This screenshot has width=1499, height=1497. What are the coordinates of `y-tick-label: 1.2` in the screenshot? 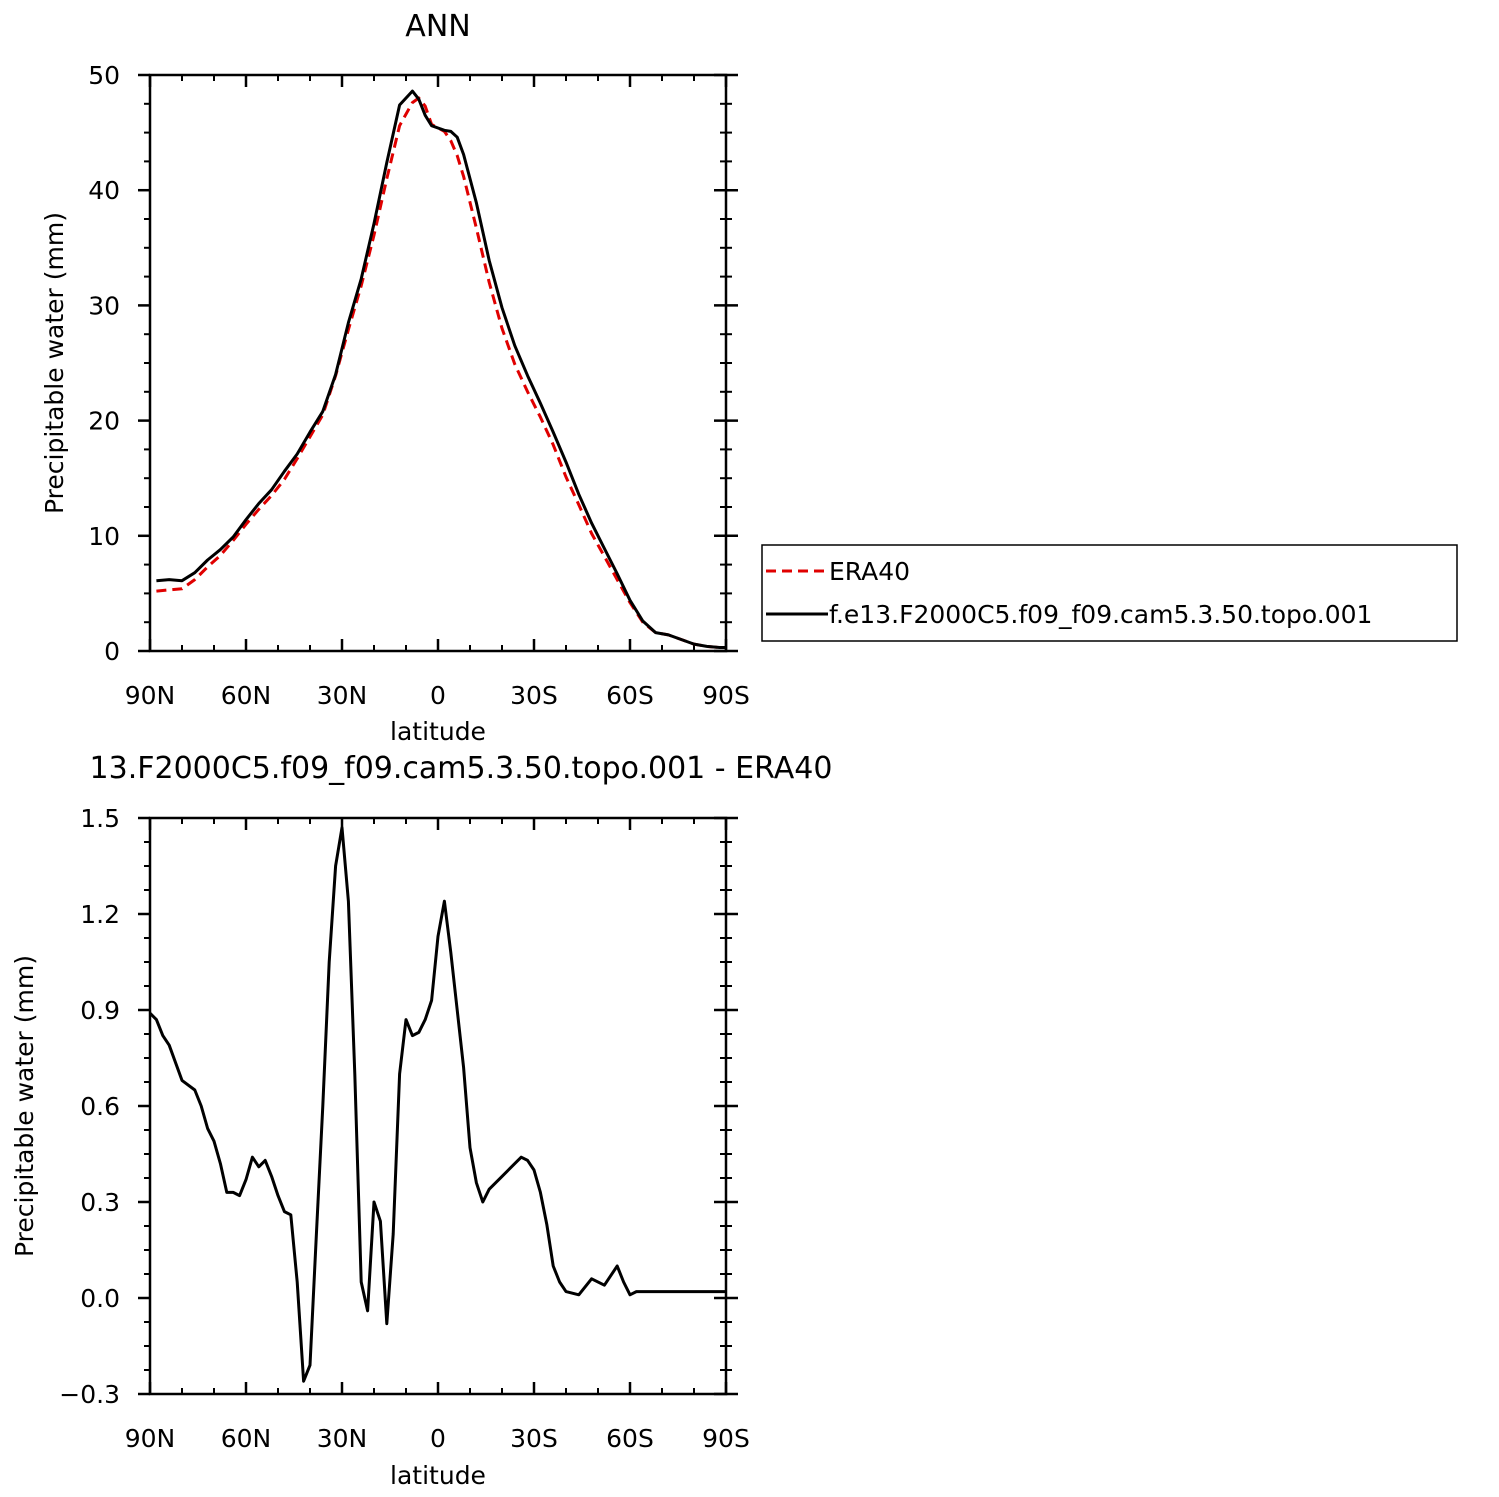 It's located at (100, 914).